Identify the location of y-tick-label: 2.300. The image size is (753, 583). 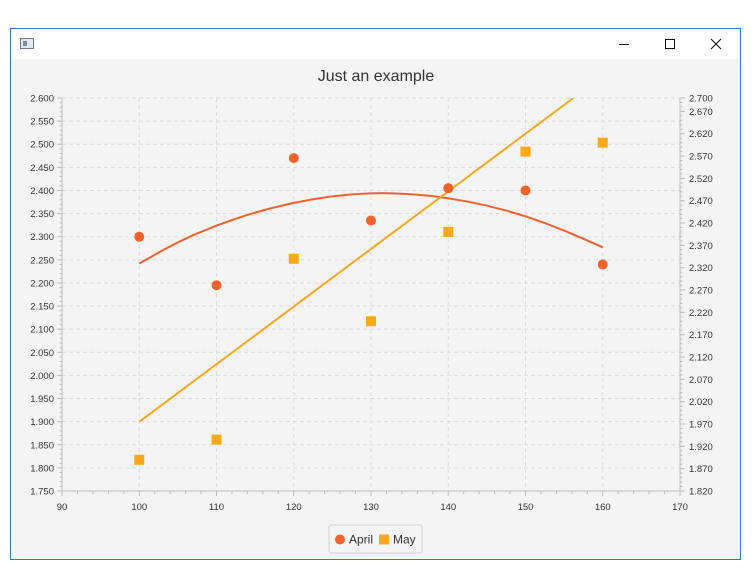
(42, 237).